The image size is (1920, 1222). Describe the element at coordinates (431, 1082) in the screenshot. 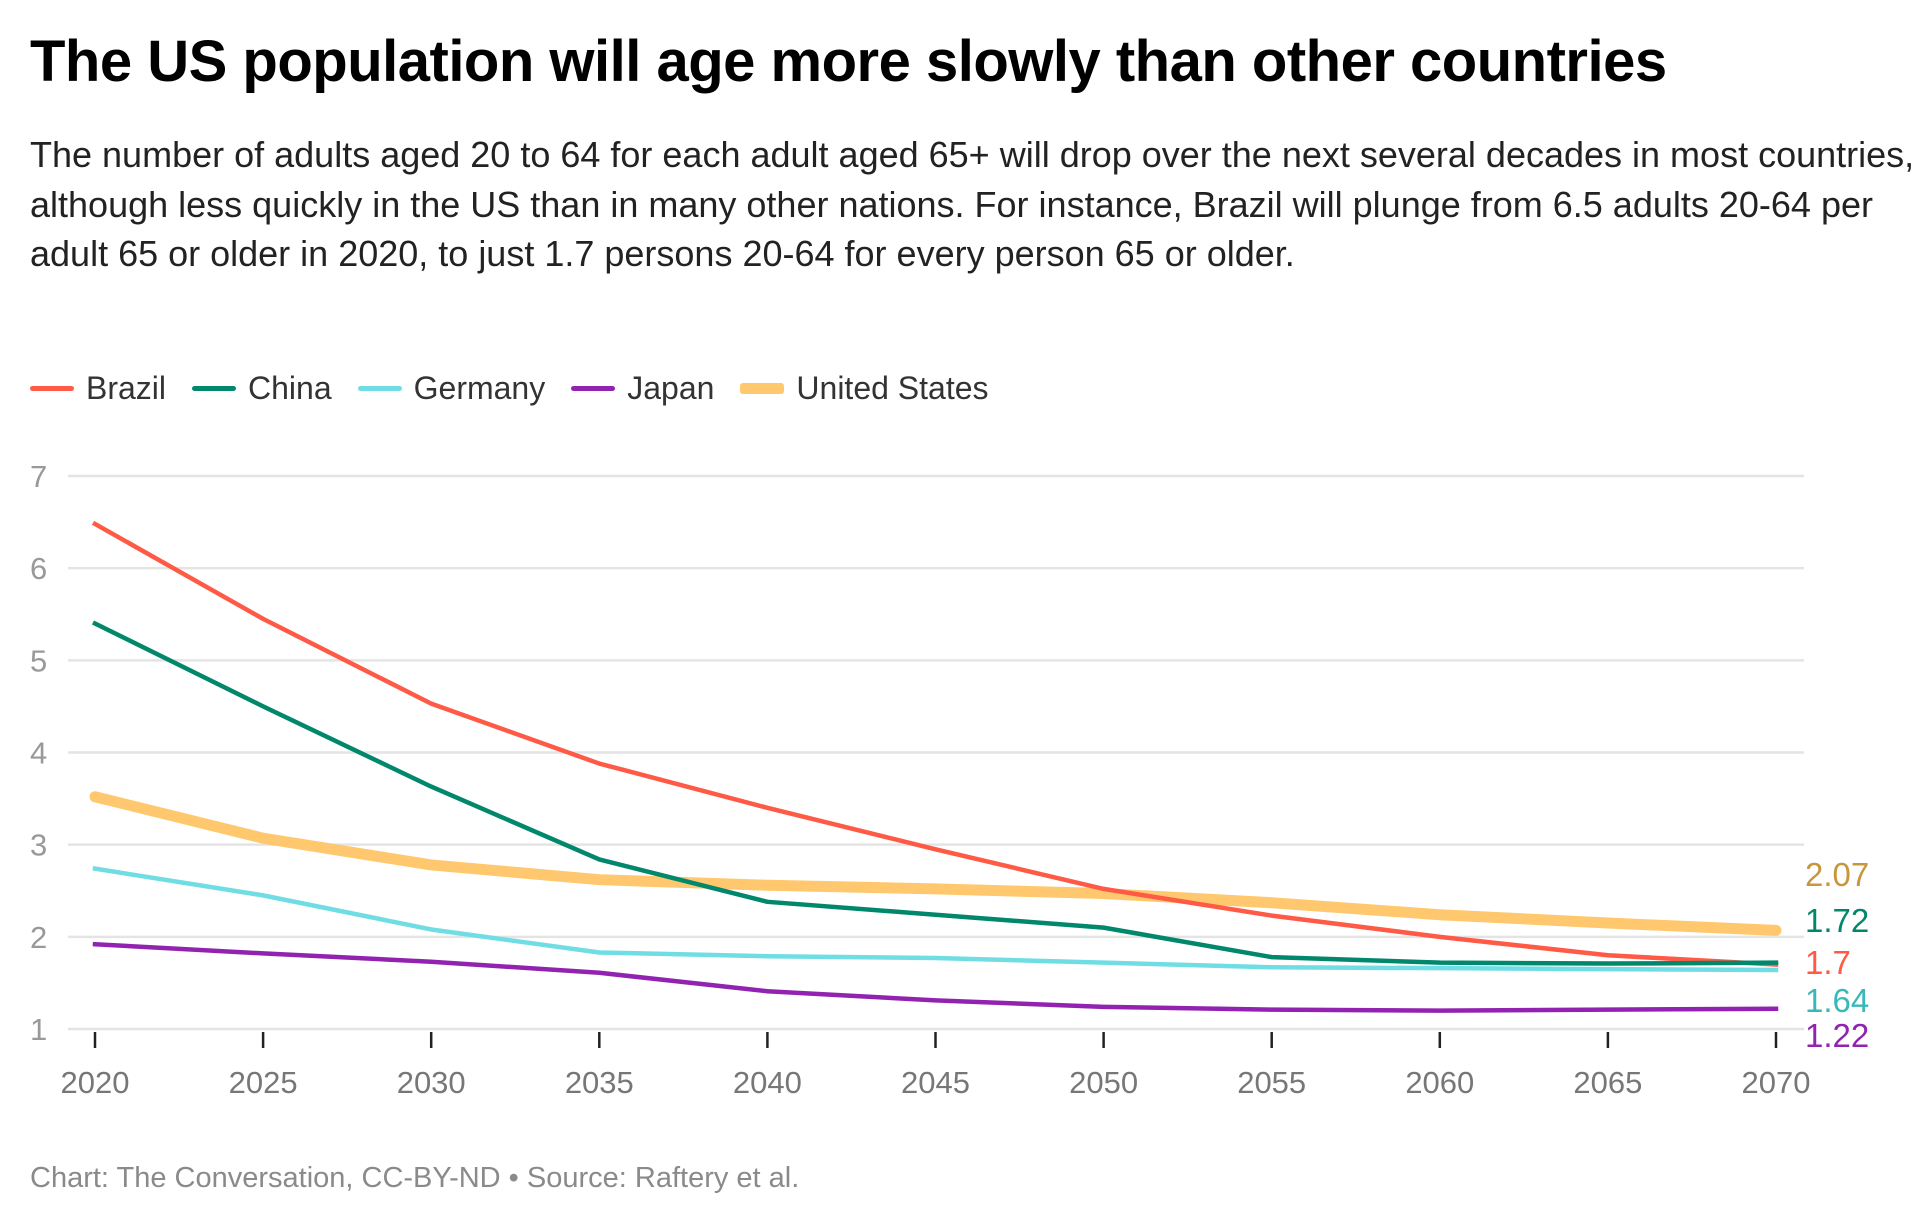

I see `x-tick-label: 2030` at that location.